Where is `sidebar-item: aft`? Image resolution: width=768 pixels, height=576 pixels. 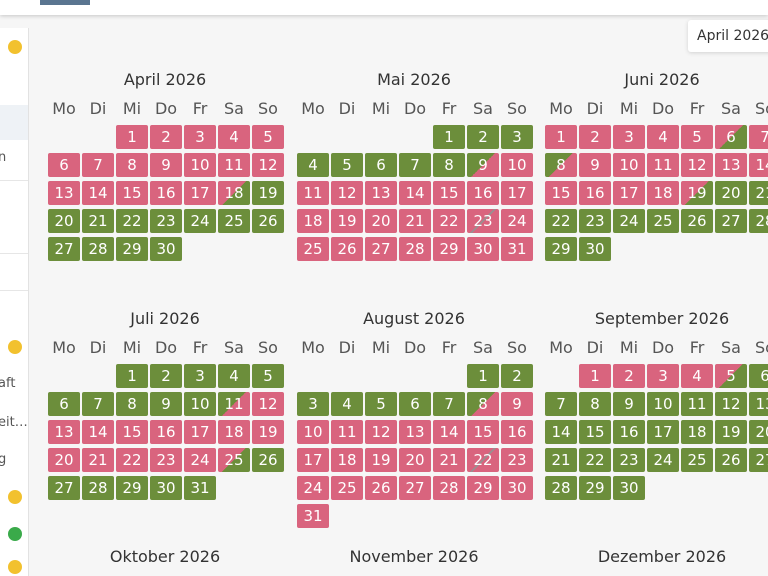 sidebar-item: aft is located at coordinates (8, 383).